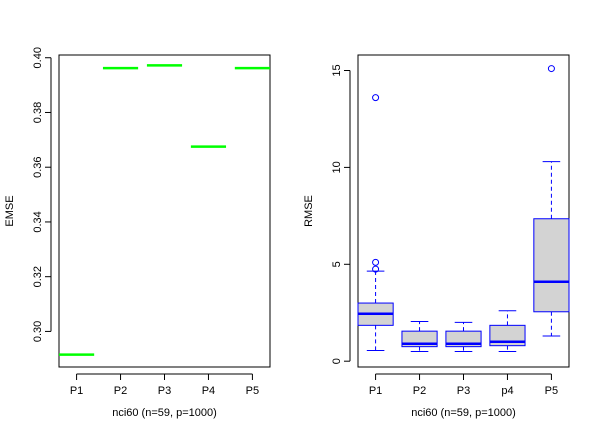  What do you see at coordinates (507, 391) in the screenshot?
I see `x-tick-label: p4` at bounding box center [507, 391].